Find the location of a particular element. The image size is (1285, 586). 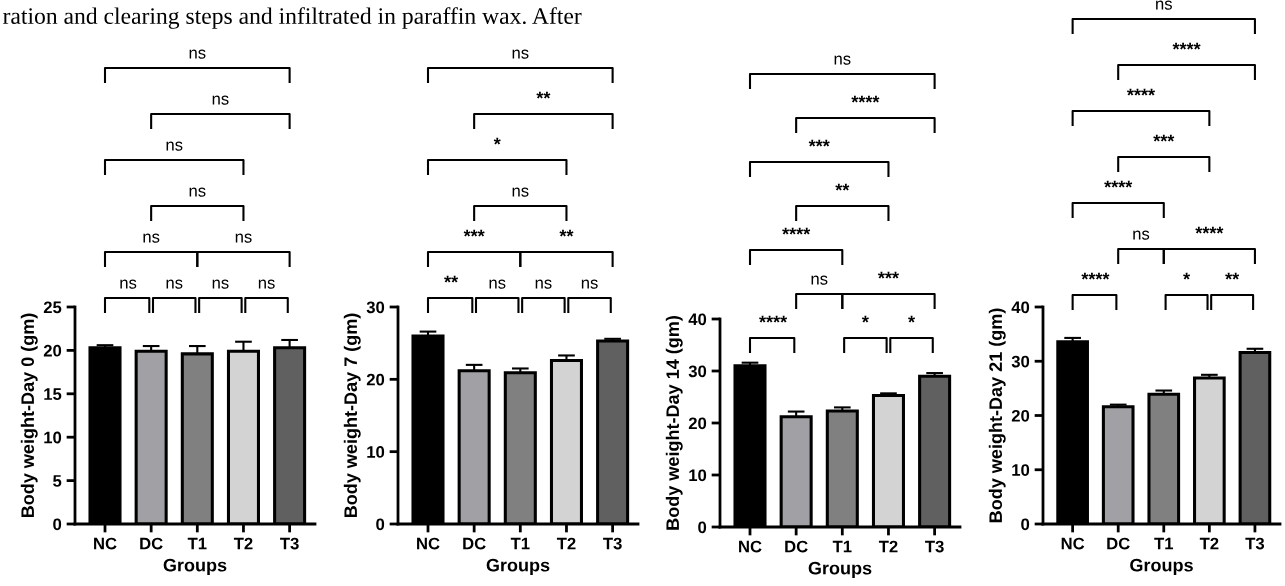

y-axis-title: Body weight-Day 7 (gm) is located at coordinates (352, 415).